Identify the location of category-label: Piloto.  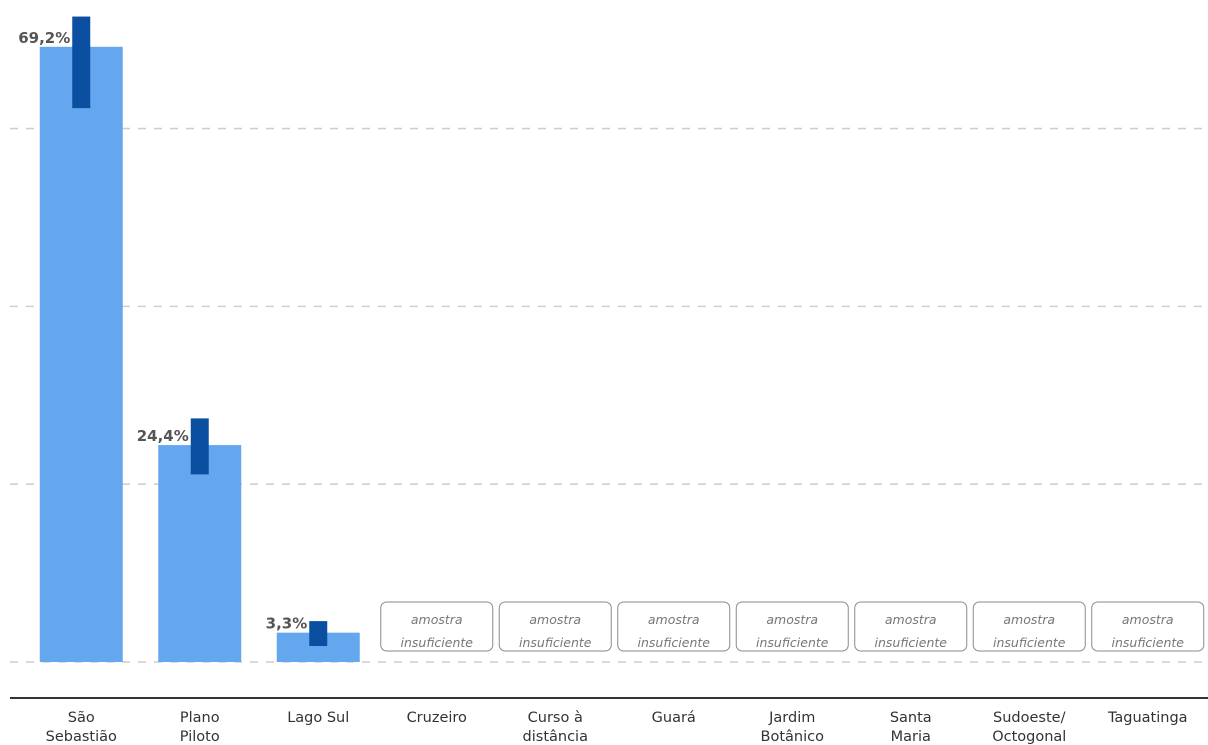
(200, 737).